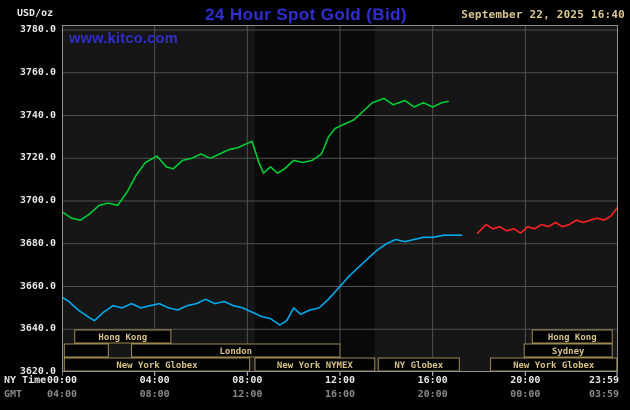 The height and width of the screenshot is (410, 630). What do you see at coordinates (37, 29) in the screenshot?
I see `y-axis-label: 3780.0` at bounding box center [37, 29].